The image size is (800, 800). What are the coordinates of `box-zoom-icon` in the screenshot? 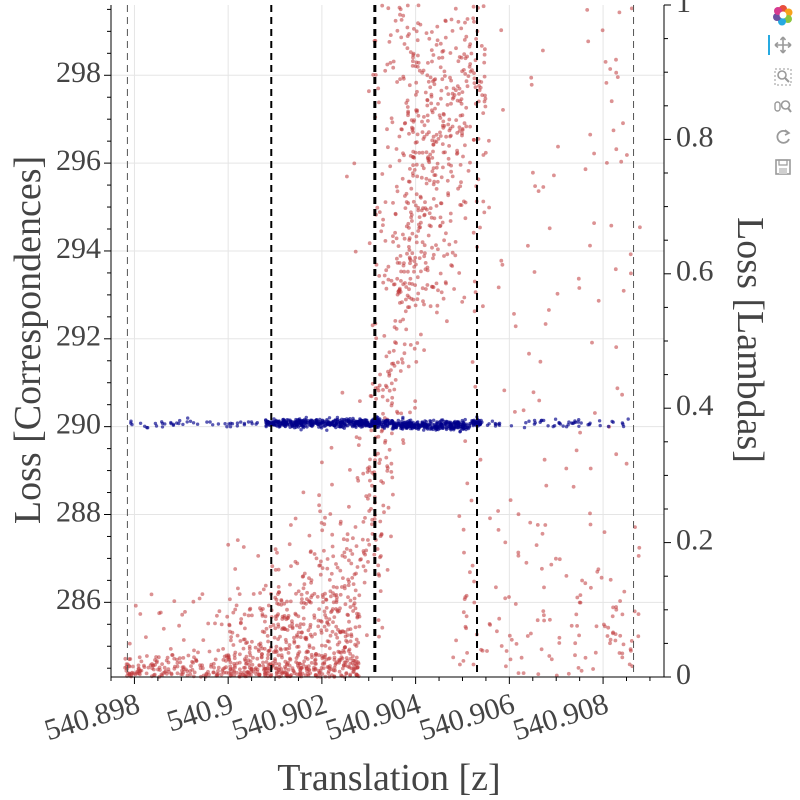 It's located at (783, 77).